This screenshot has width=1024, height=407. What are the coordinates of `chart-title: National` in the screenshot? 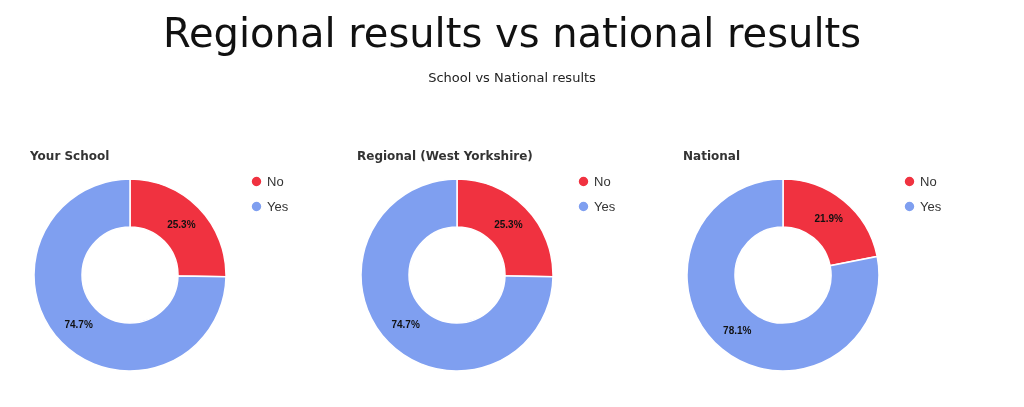 It's located at (711, 156).